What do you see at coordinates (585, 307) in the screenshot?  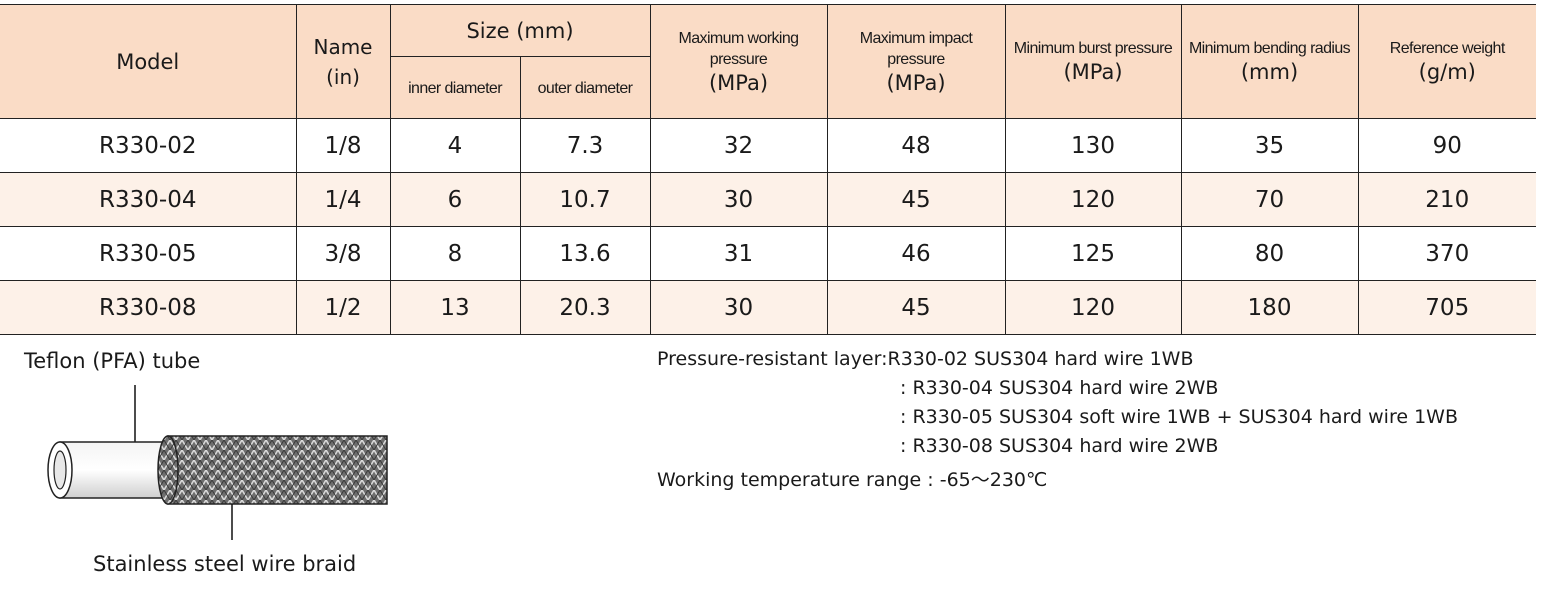 I see `cell-outer-diameter: 20.3` at bounding box center [585, 307].